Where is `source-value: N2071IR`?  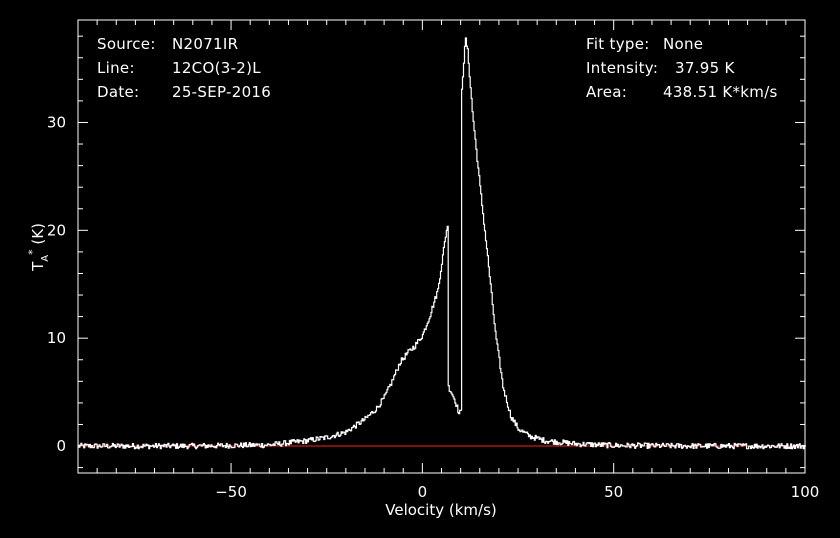 source-value: N2071IR is located at coordinates (205, 44).